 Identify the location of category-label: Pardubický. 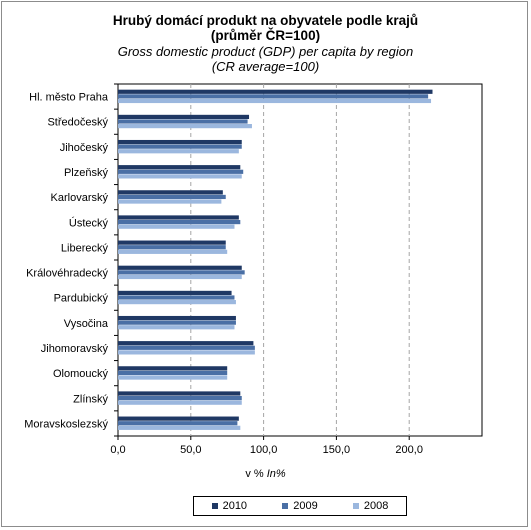
(81, 299).